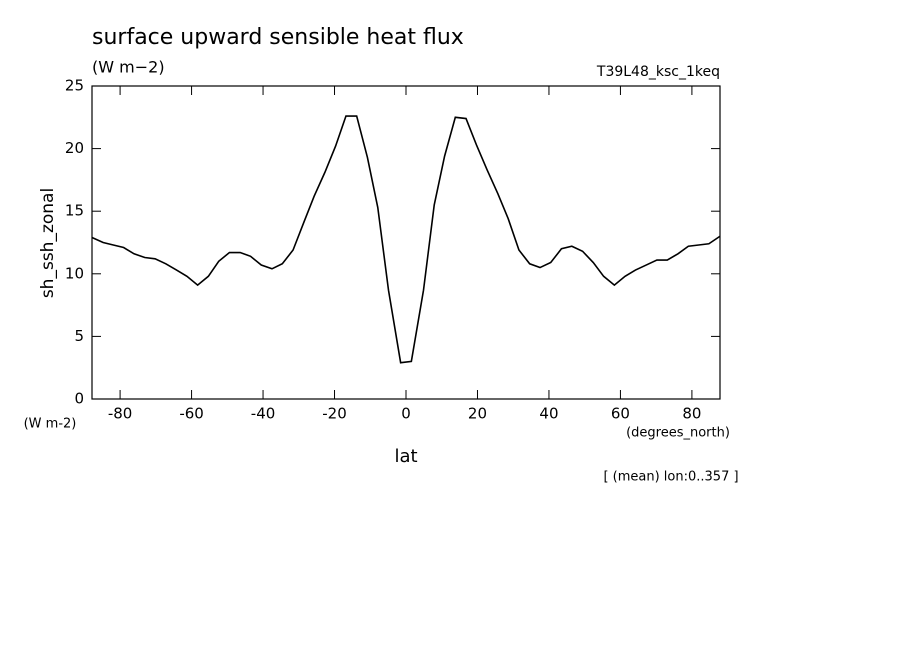 The image size is (904, 654). What do you see at coordinates (120, 414) in the screenshot?
I see `x-tick-label: -80` at bounding box center [120, 414].